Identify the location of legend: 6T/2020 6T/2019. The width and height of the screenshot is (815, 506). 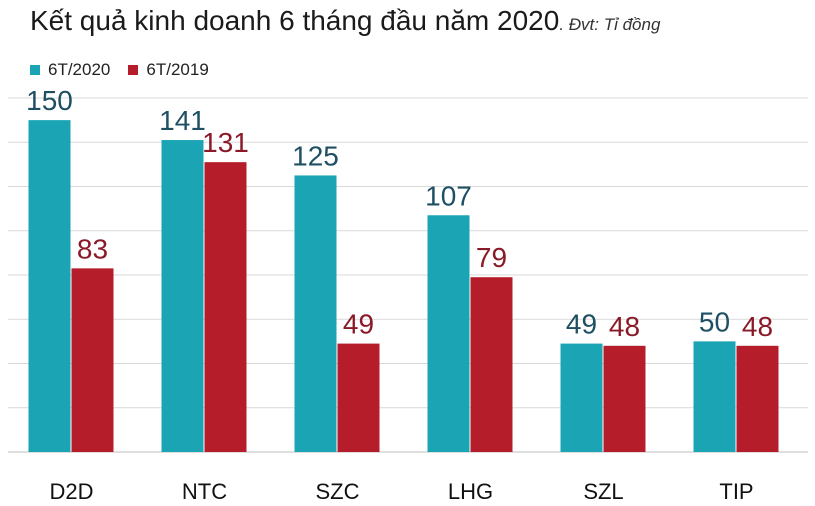
(128, 70).